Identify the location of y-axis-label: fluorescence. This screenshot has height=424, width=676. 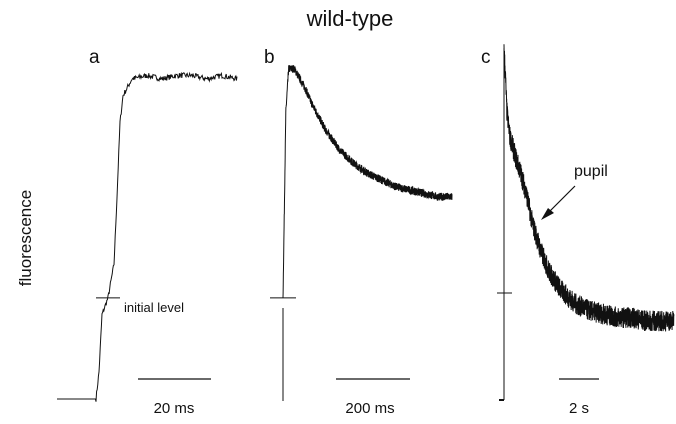
(25, 238).